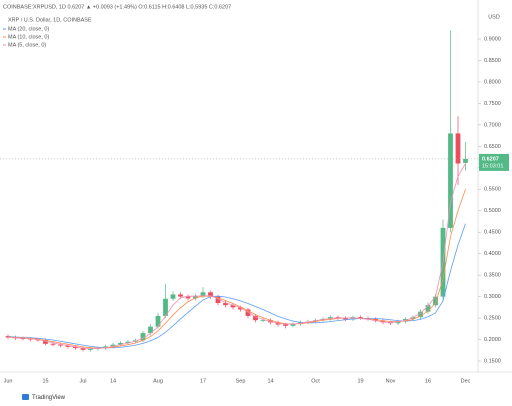  I want to click on legend-label: MA (5, close, 0), so click(27, 45).